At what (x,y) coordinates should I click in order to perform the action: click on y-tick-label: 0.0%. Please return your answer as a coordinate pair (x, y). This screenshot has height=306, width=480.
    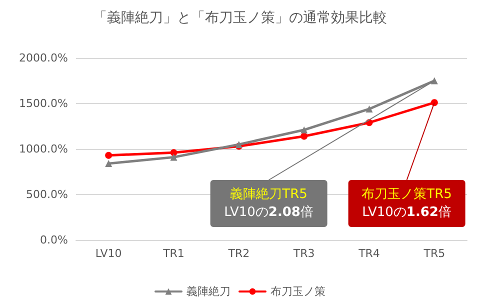
    Looking at the image, I should click on (54, 240).